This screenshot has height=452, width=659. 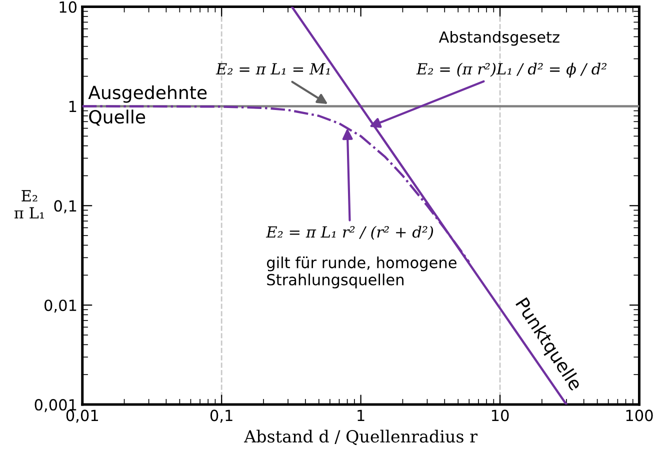 I want to click on annotation: gilt für runde, homogene Strahlungsquellen, so click(x=361, y=272).